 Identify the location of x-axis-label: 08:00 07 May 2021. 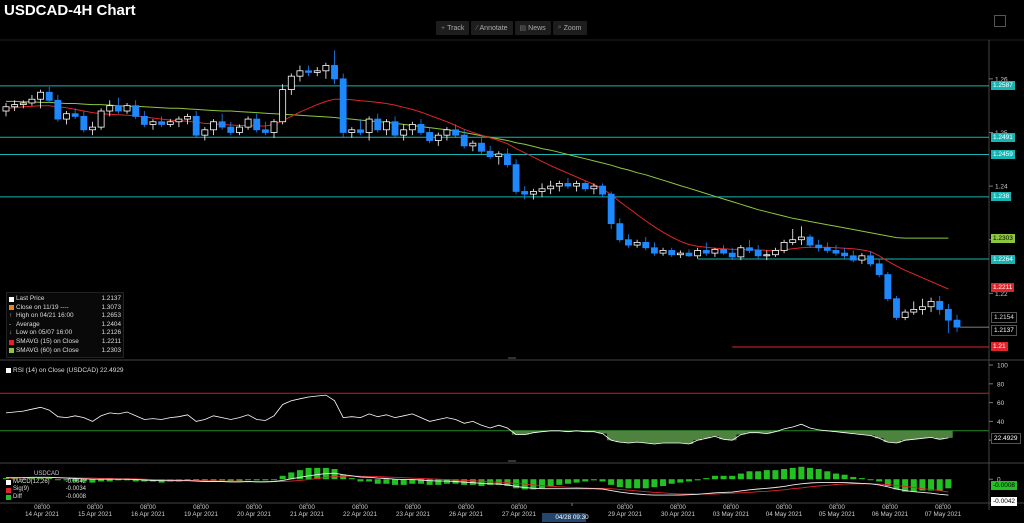
(943, 511).